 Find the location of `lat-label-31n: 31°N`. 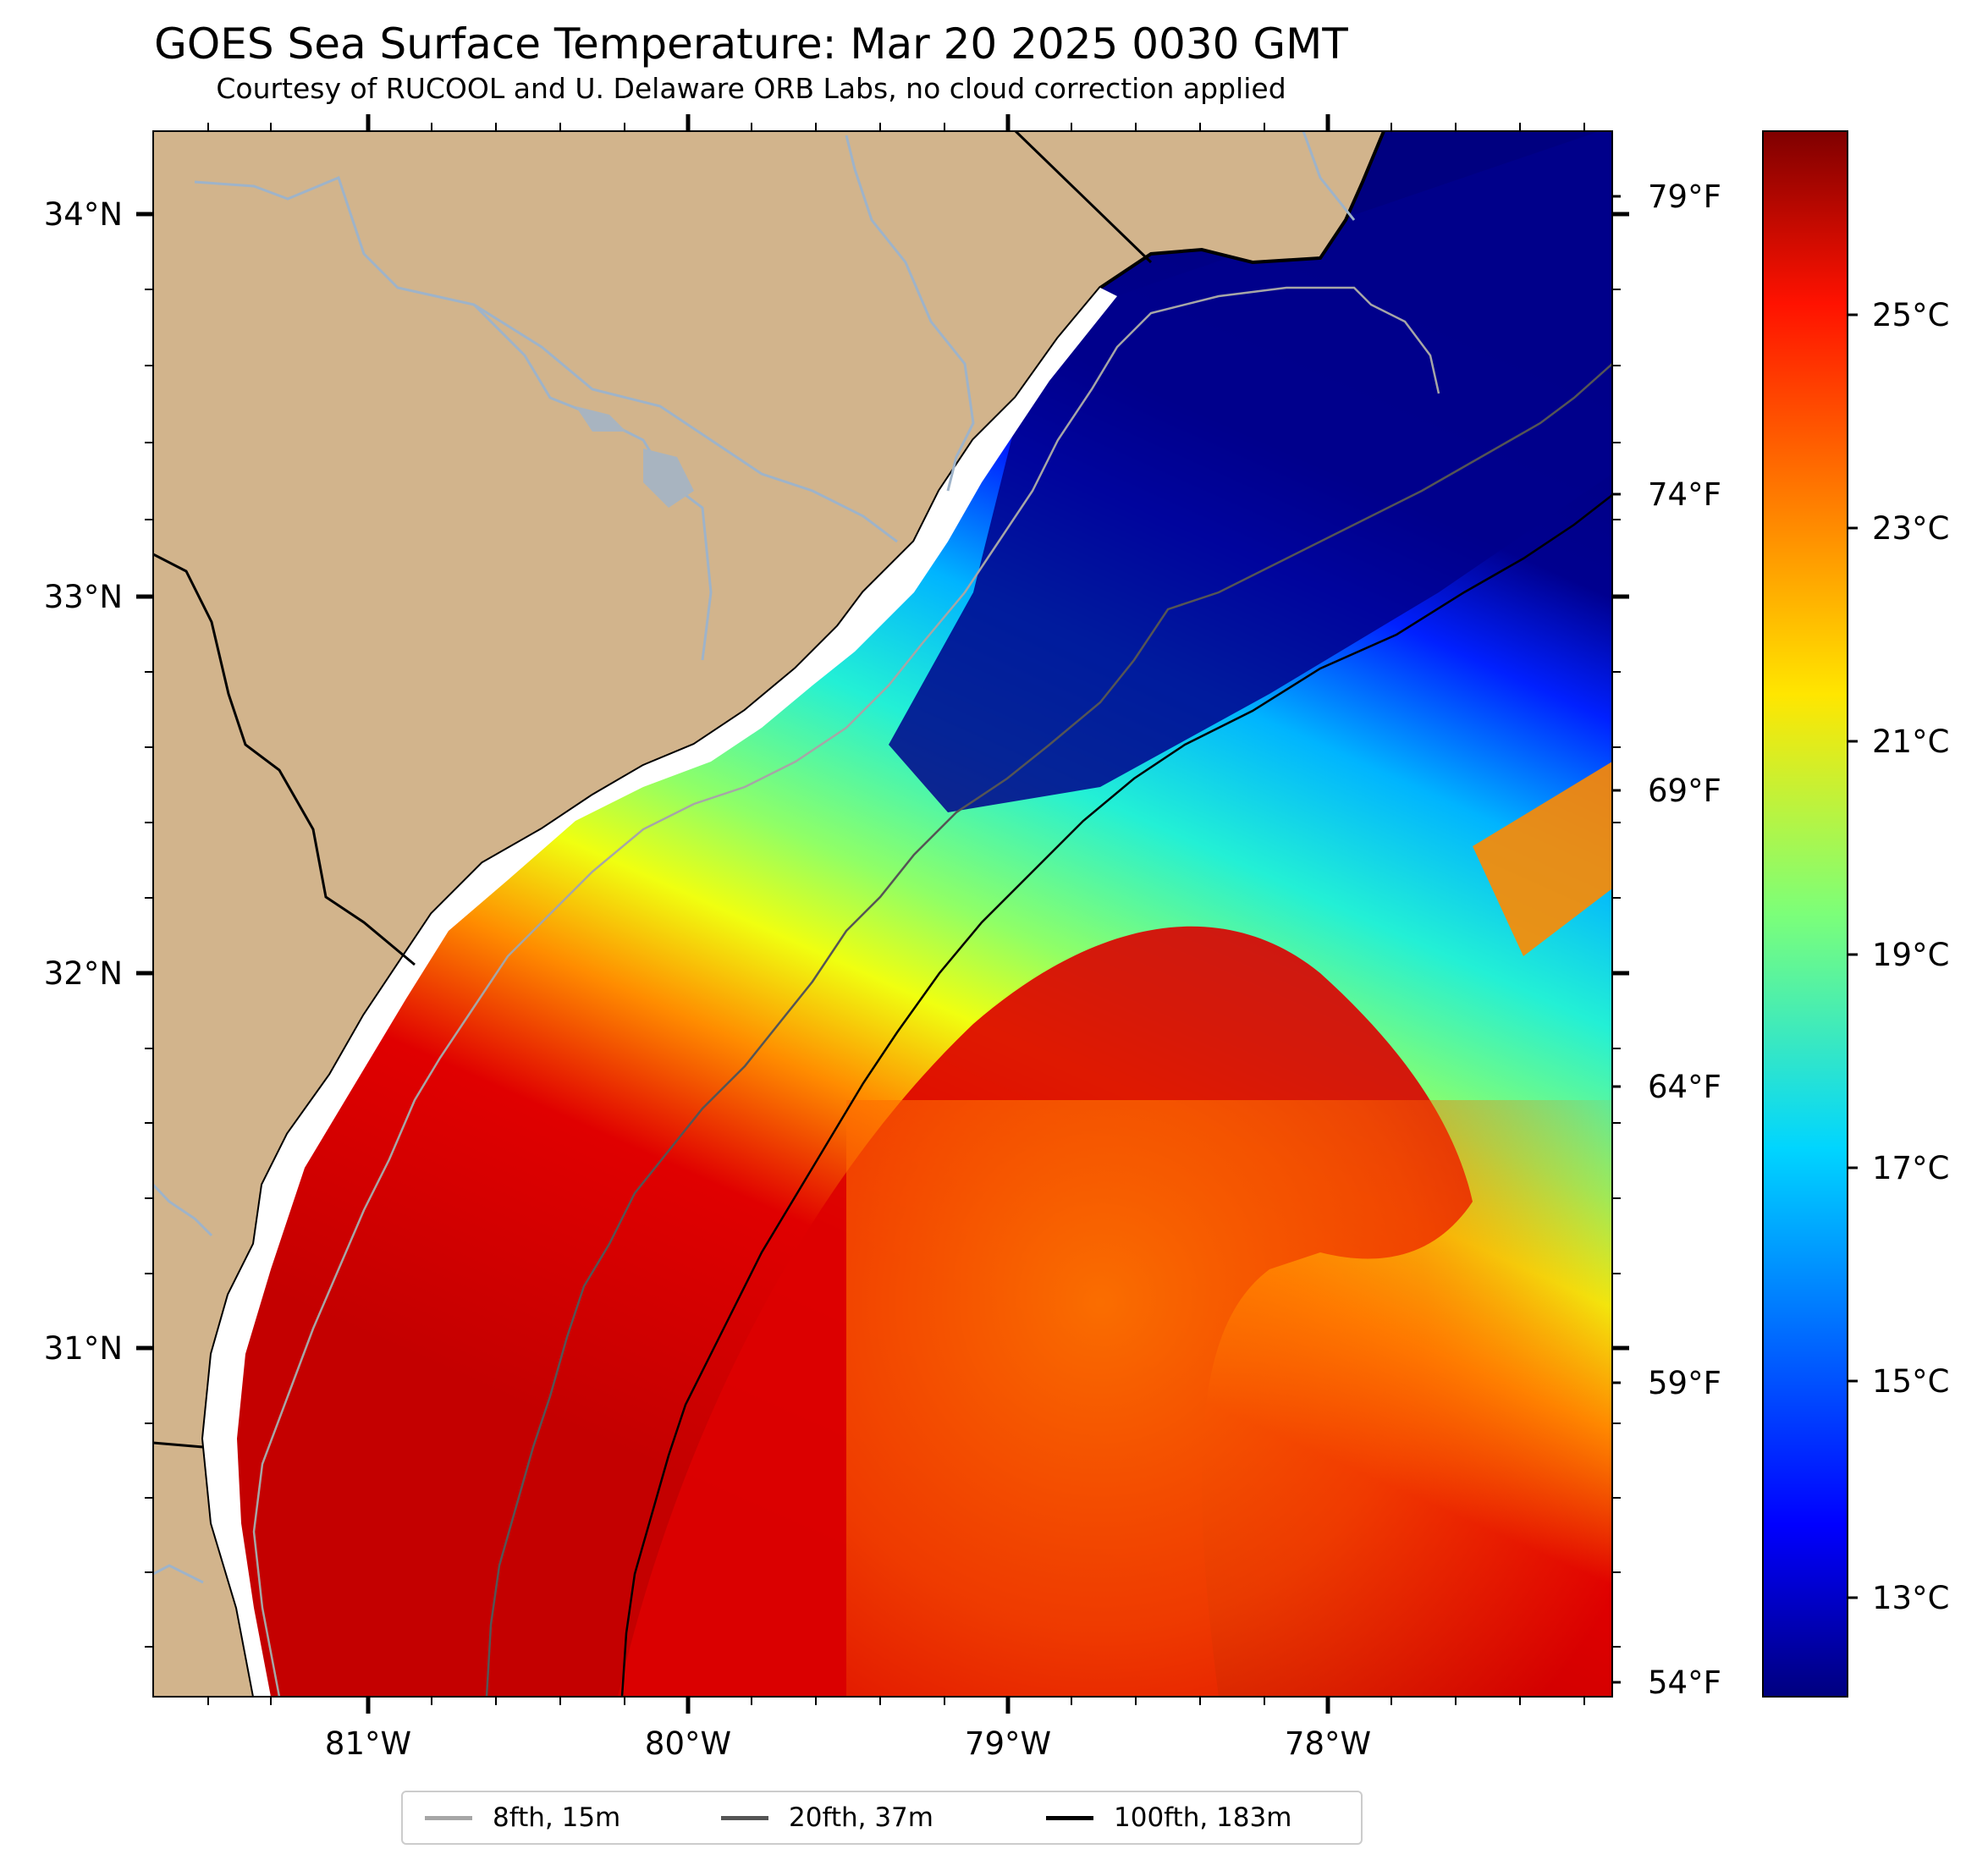

lat-label-31n: 31°N is located at coordinates (83, 1349).